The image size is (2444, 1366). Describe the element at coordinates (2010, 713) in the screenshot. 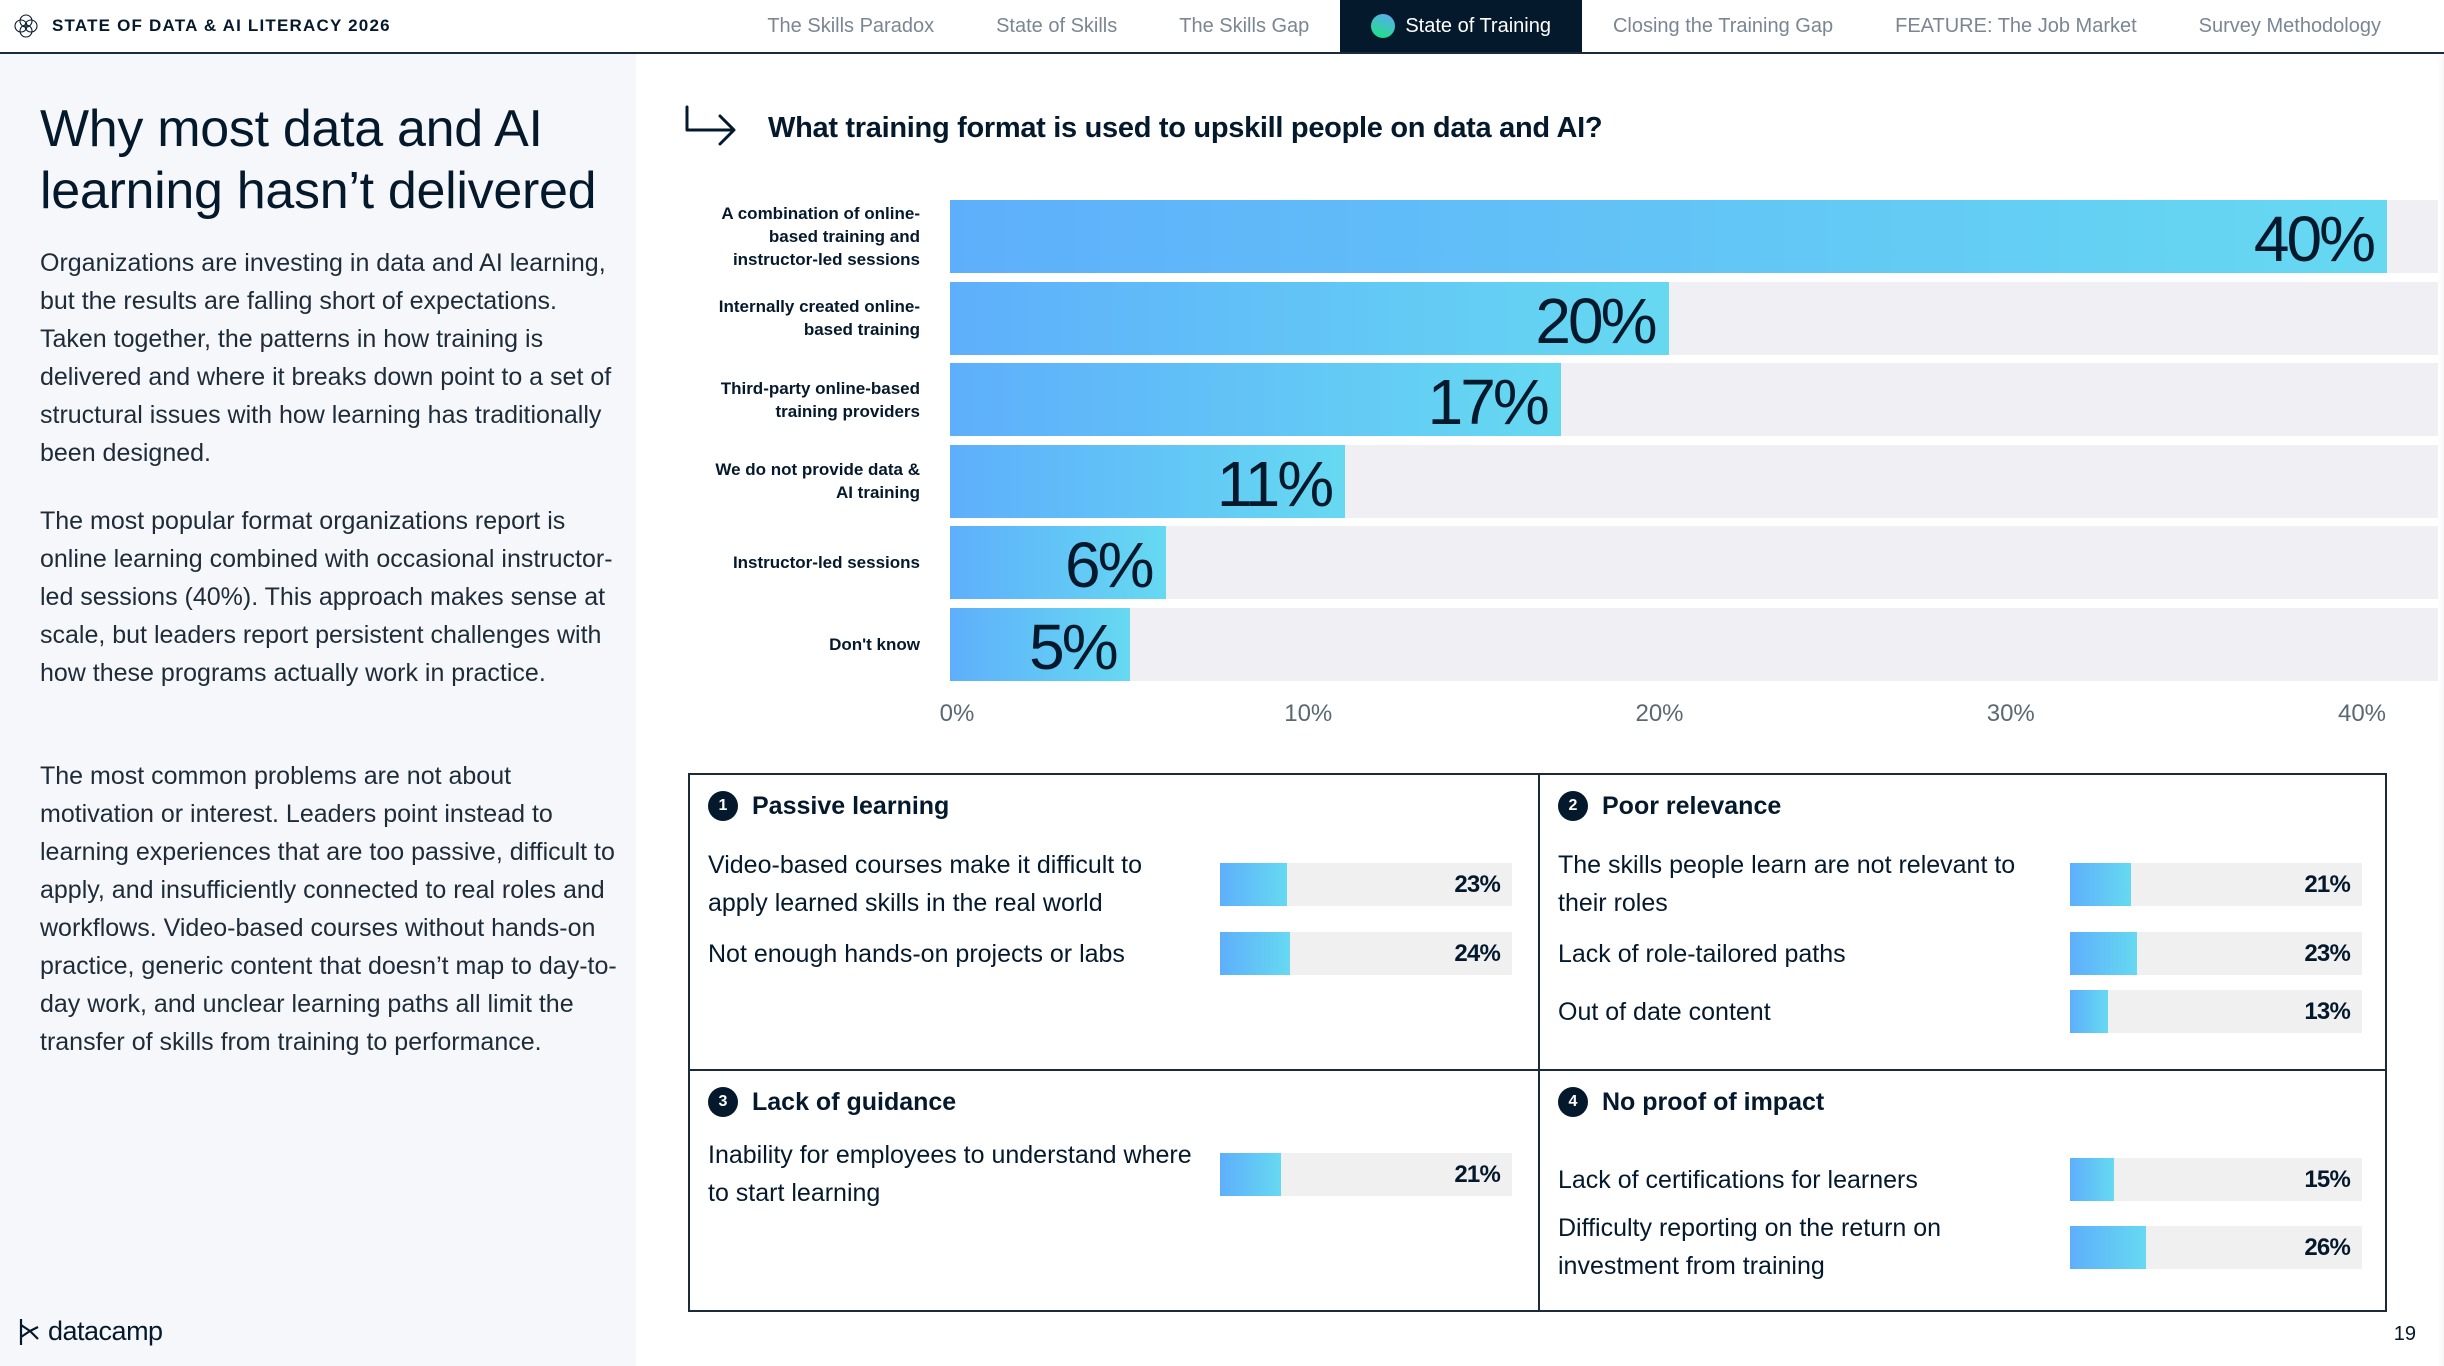

I see `x-axis-tick-label: 30%` at that location.